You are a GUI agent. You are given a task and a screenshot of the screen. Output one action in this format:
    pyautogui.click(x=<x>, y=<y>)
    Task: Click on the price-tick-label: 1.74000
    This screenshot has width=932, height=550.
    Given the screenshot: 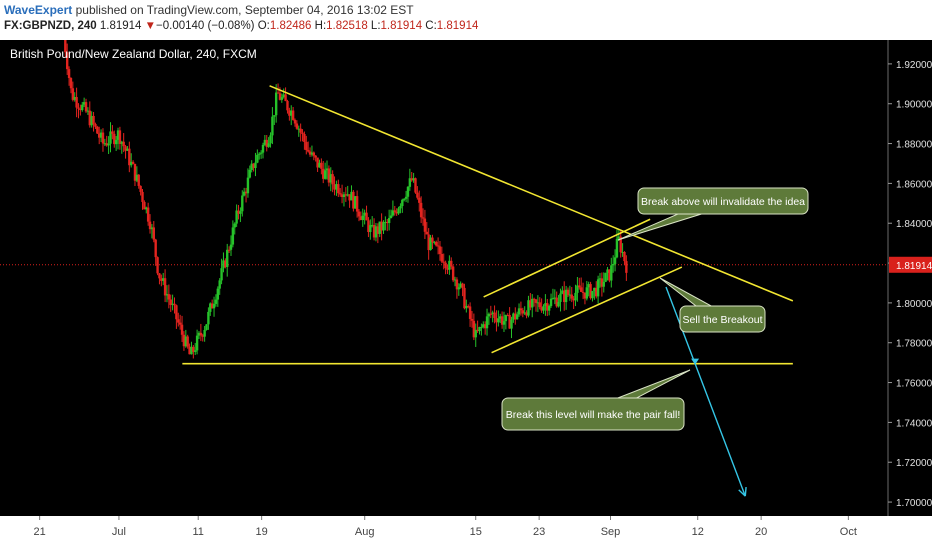 What is the action you would take?
    pyautogui.click(x=914, y=423)
    